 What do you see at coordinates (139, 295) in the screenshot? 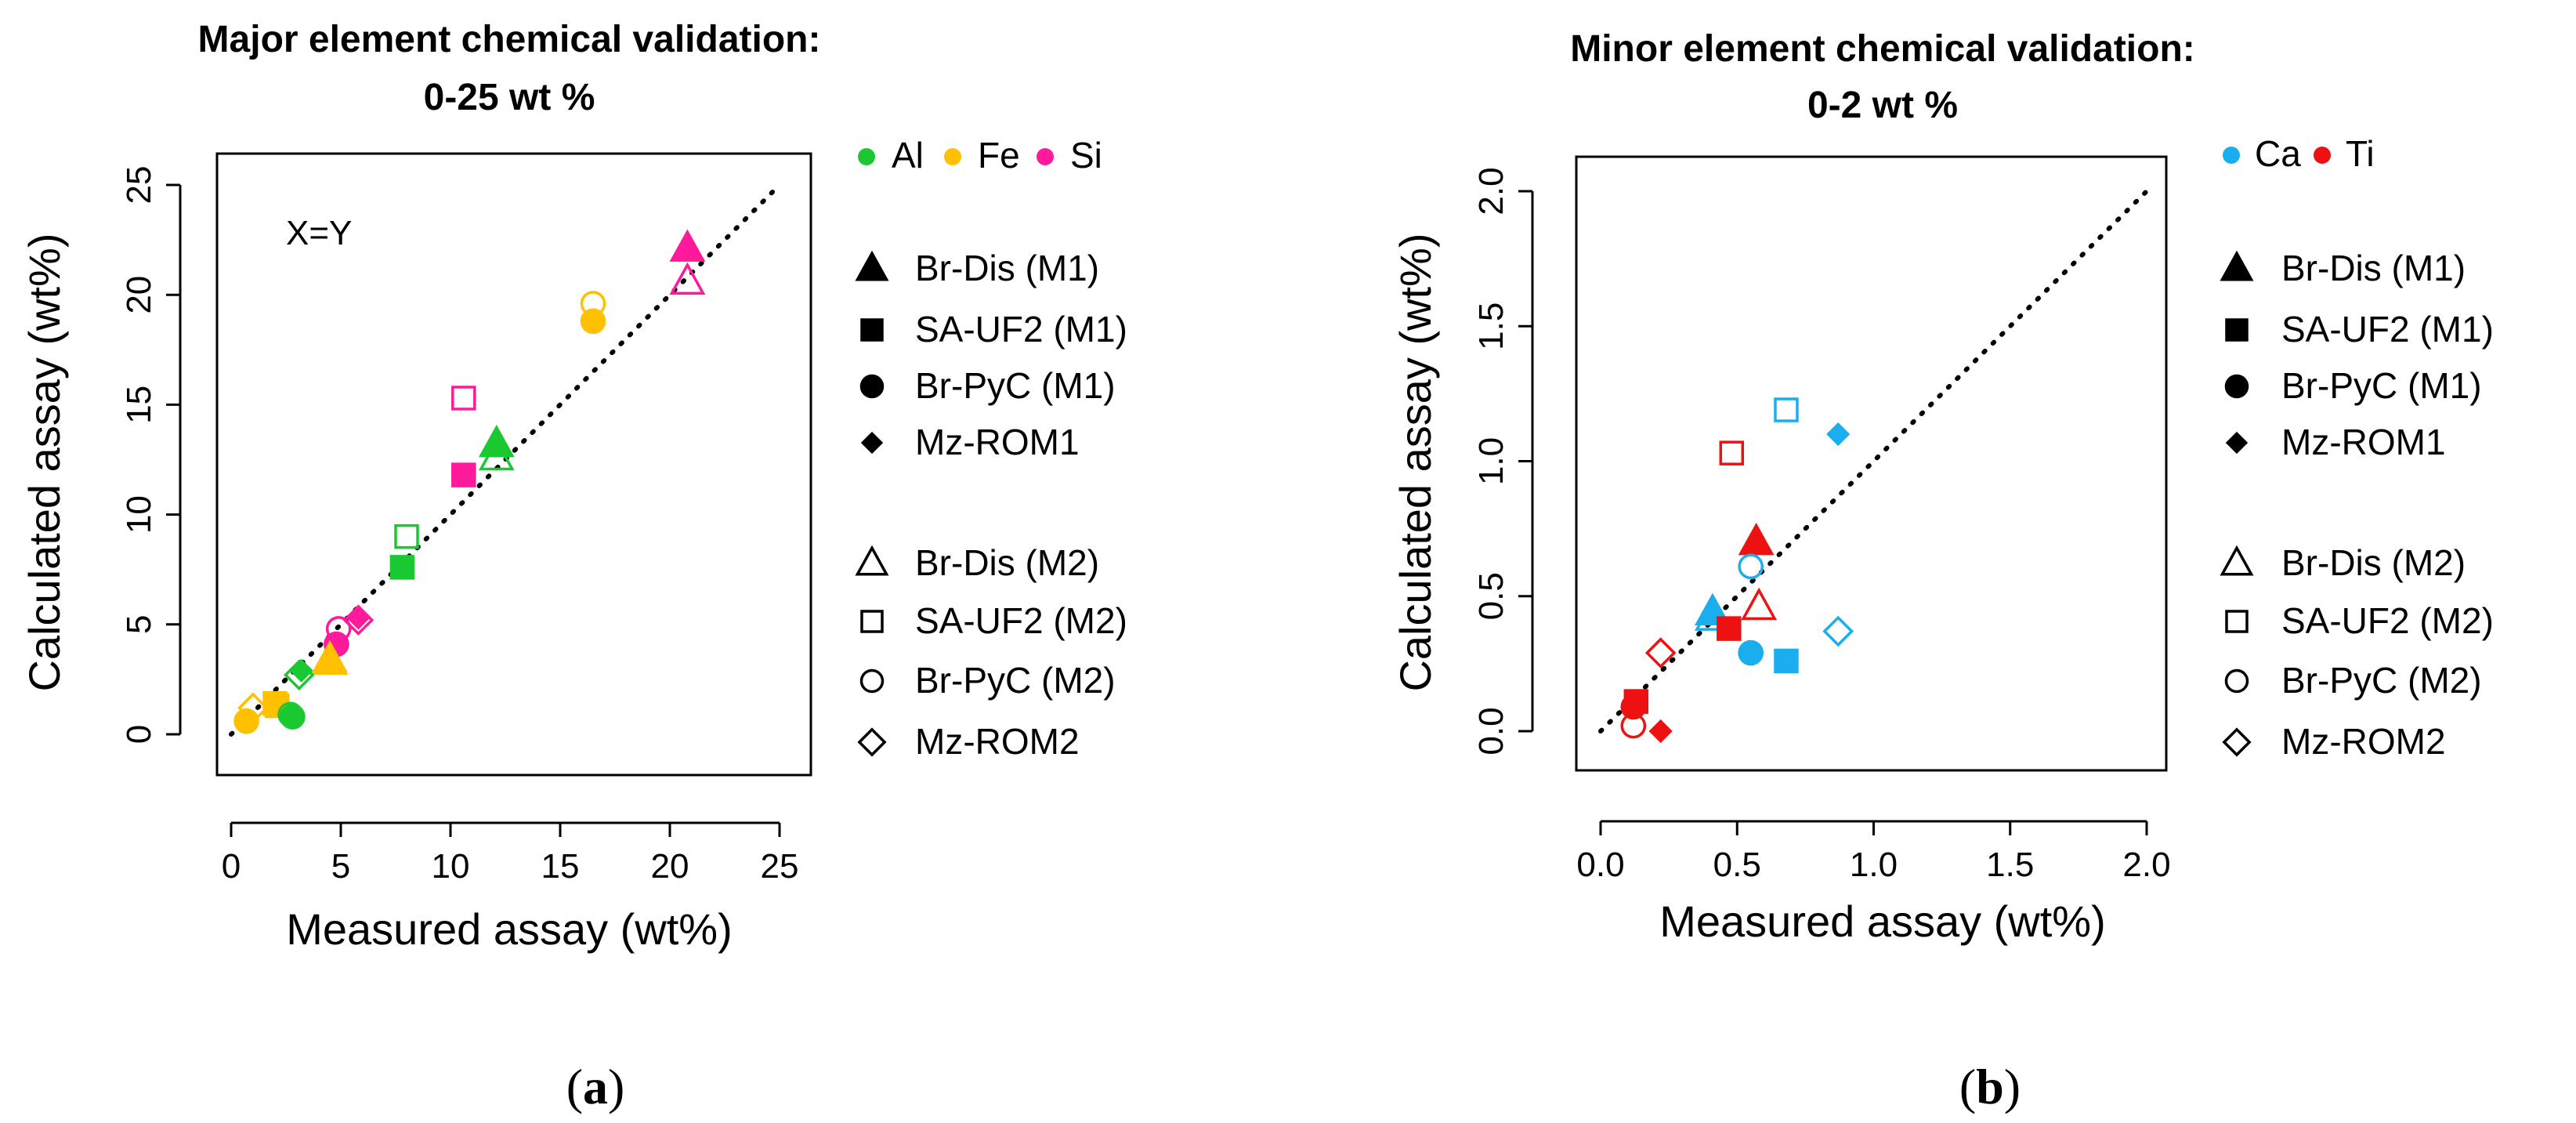
I see `y-tick-label: 20` at bounding box center [139, 295].